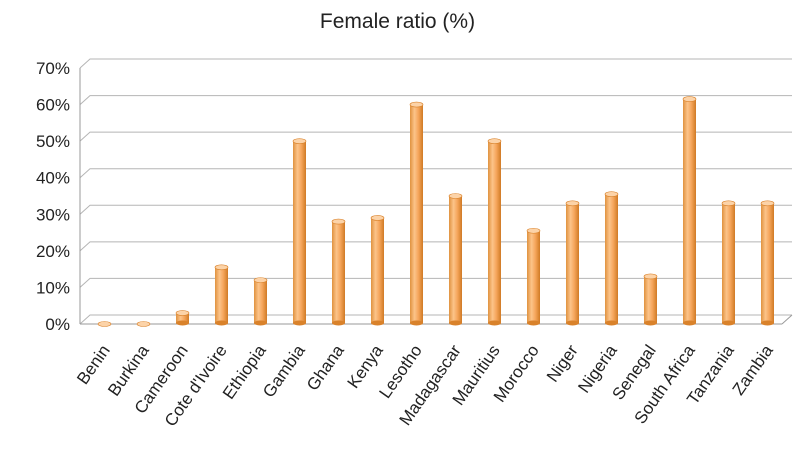 The width and height of the screenshot is (795, 457). What do you see at coordinates (53, 68) in the screenshot?
I see `y-tick-label: 70%` at bounding box center [53, 68].